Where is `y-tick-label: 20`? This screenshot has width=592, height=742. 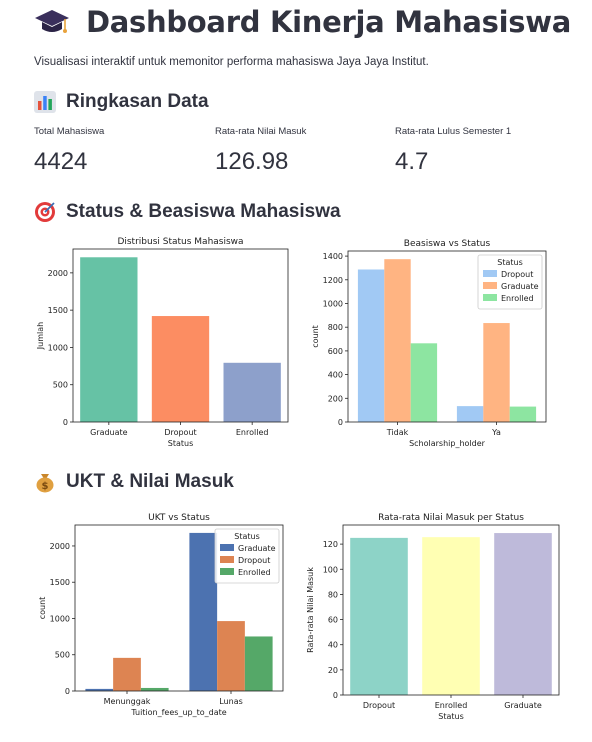
y-tick-label: 20 is located at coordinates (333, 670).